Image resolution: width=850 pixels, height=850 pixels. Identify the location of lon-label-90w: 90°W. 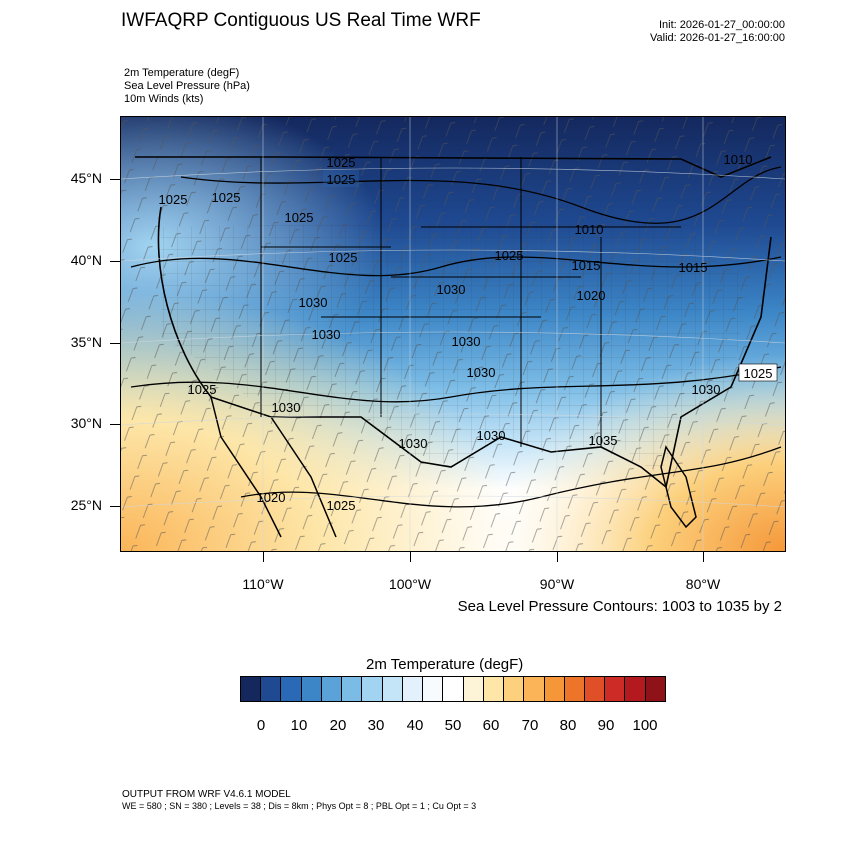
(557, 584).